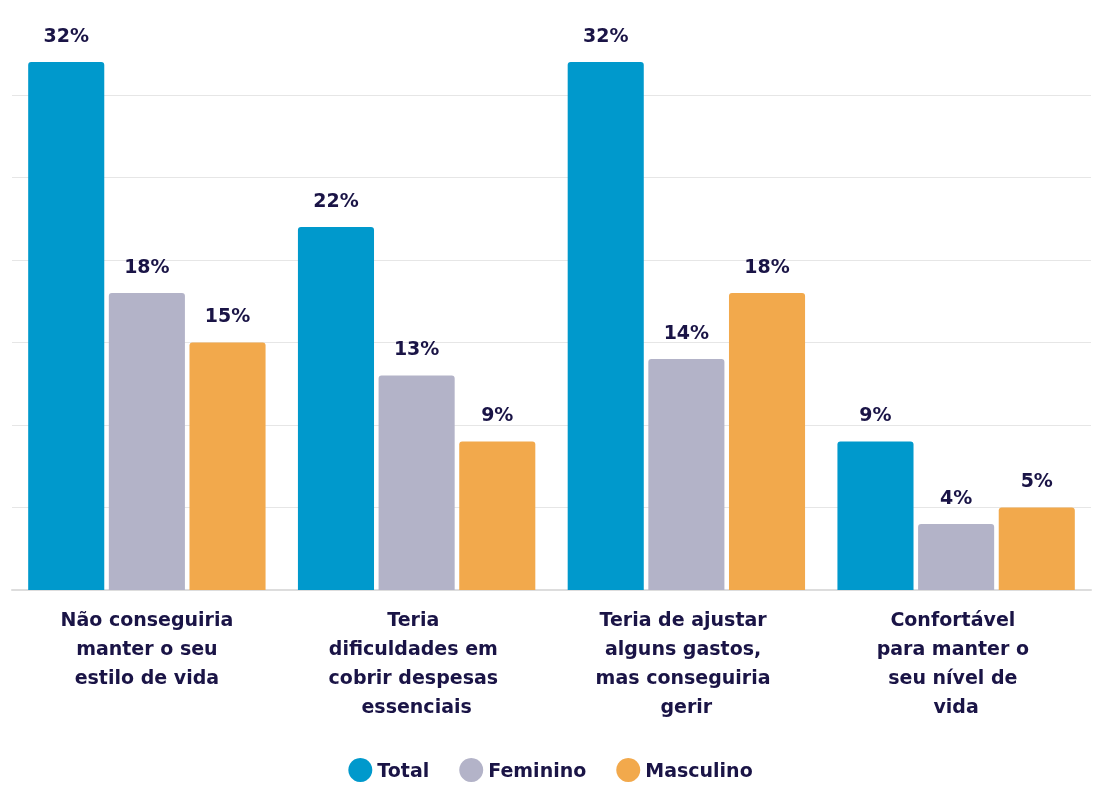 This screenshot has width=1101, height=787. What do you see at coordinates (147, 647) in the screenshot?
I see `x-tick-label: Não conseguiria manter o seu estilo de vida` at bounding box center [147, 647].